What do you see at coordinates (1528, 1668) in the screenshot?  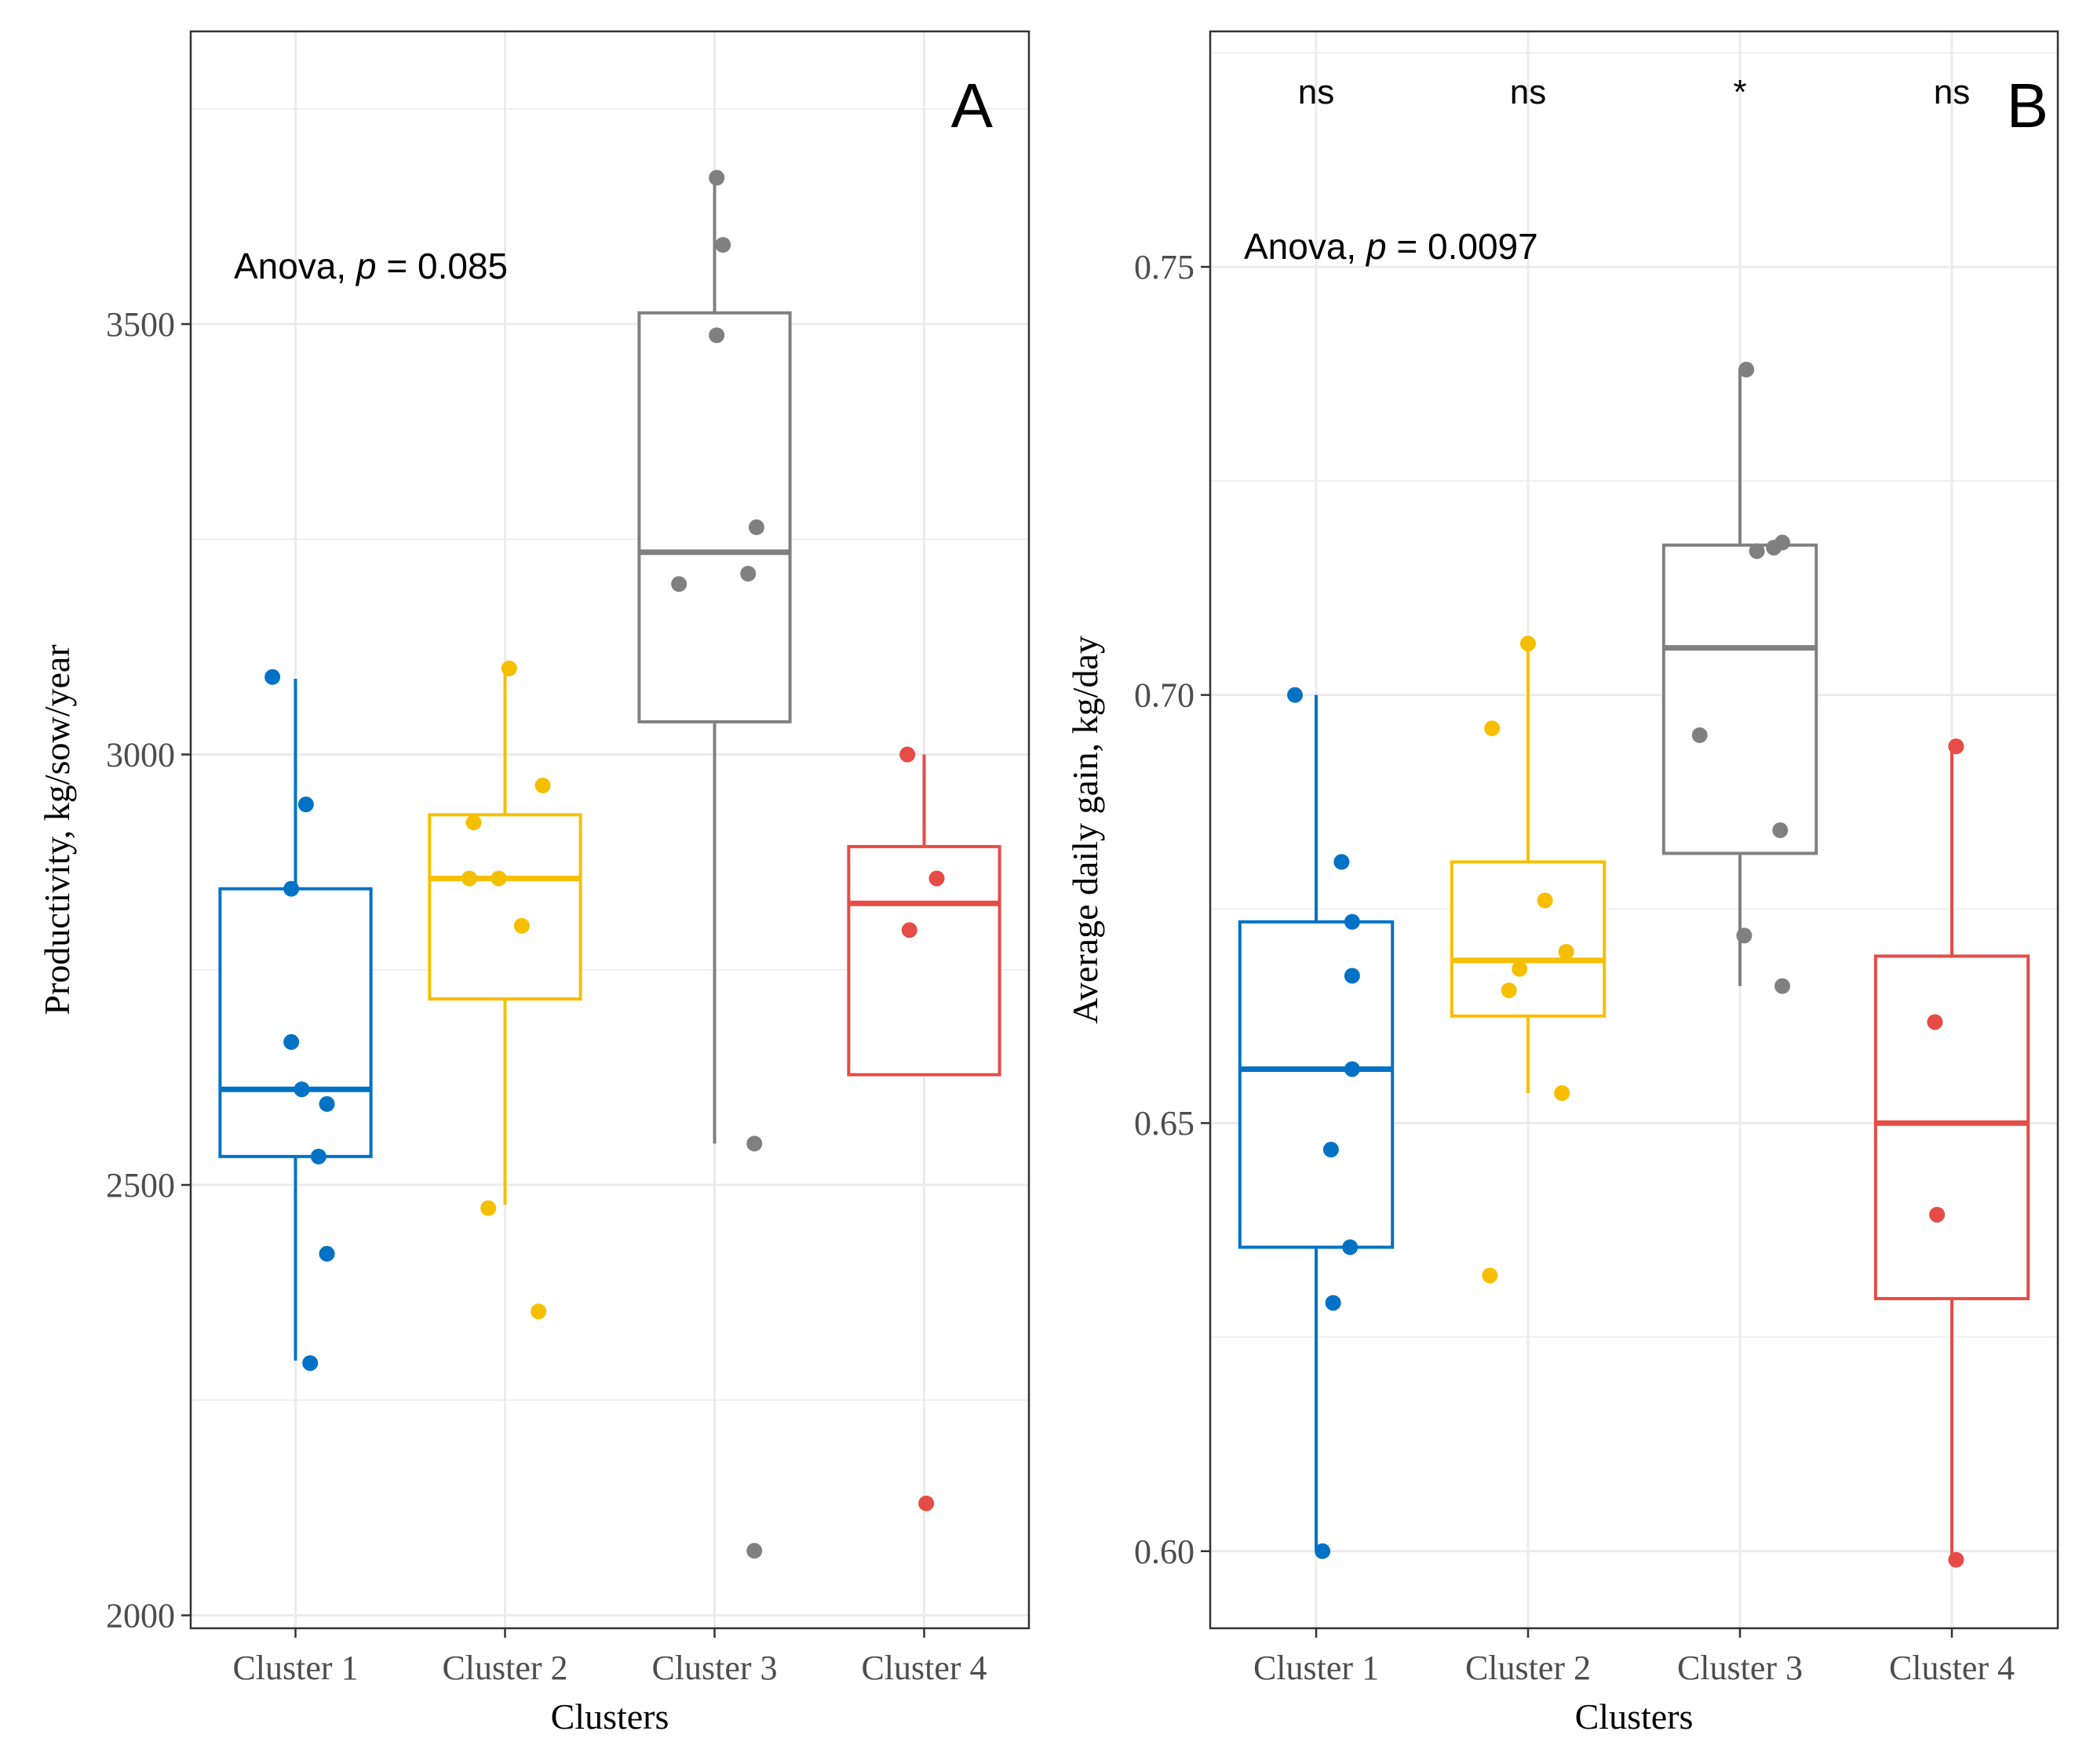 I see `panel-b-x-tick-label: Cluster 2` at bounding box center [1528, 1668].